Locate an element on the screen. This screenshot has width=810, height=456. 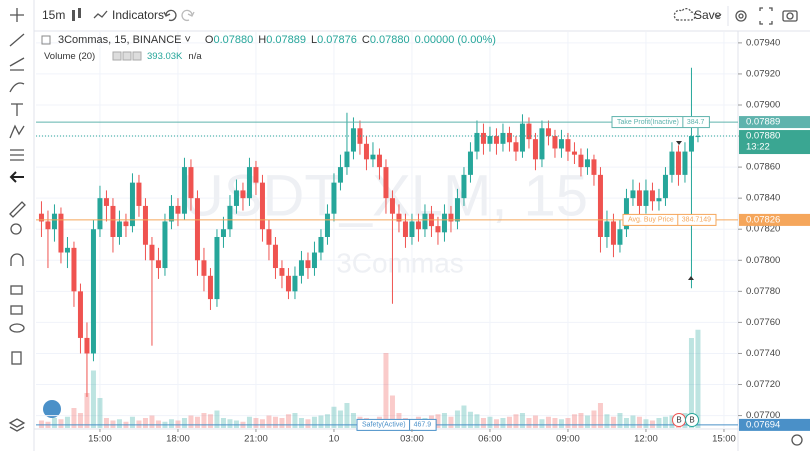
cloud-icon is located at coordinates (684, 14).